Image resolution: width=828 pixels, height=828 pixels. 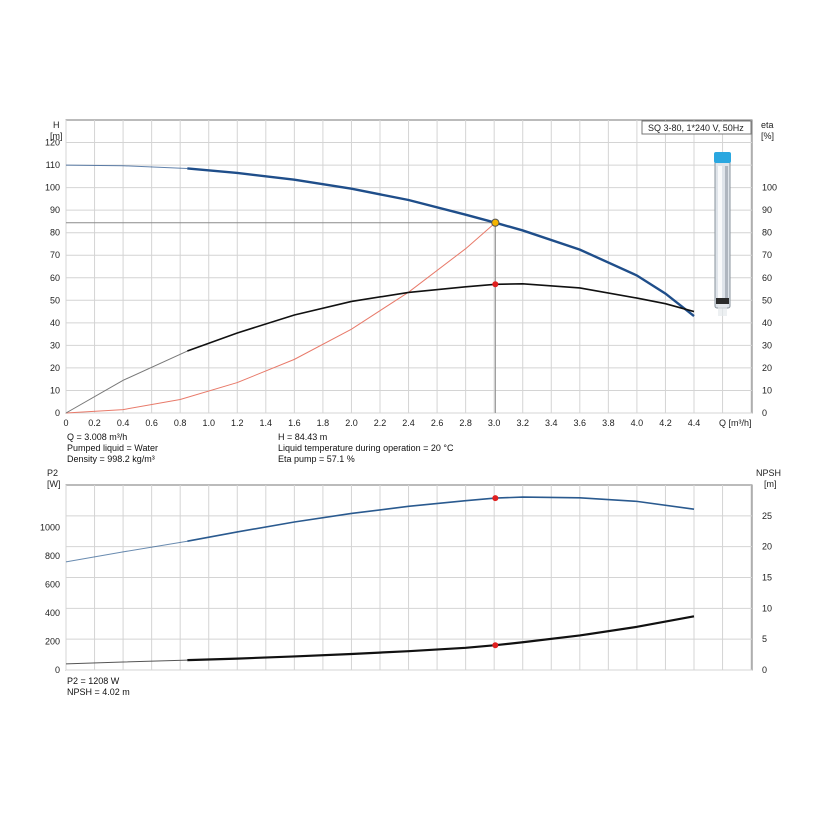 I want to click on eta-axis-unit: [%], so click(x=767, y=136).